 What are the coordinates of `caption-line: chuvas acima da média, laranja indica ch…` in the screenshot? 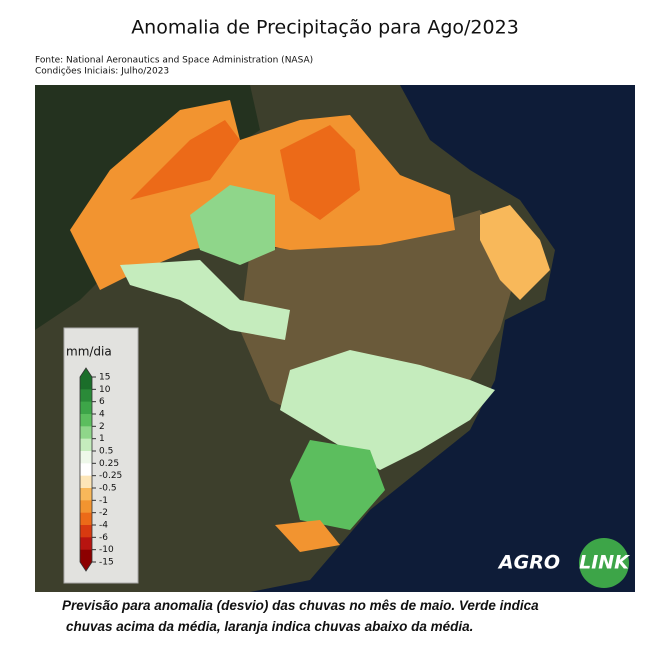 It's located at (270, 626).